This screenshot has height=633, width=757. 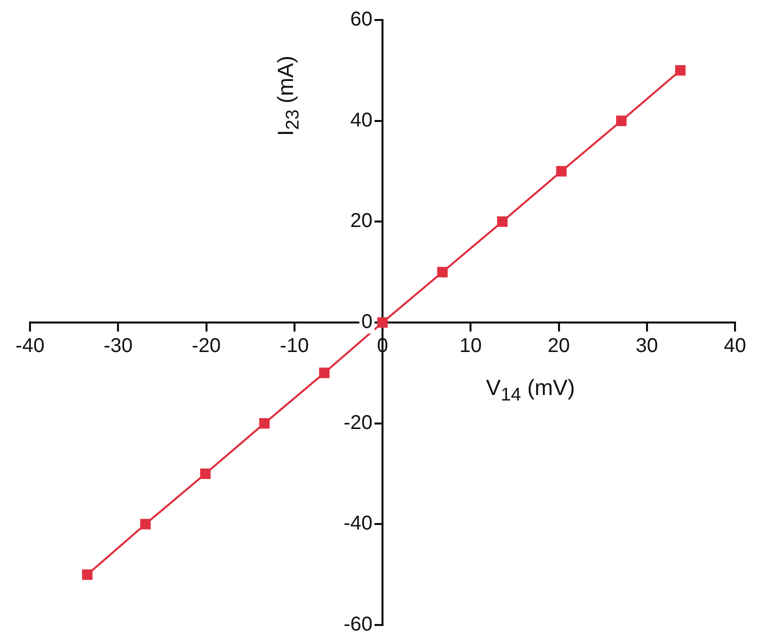 I want to click on x-tick-label: 20, so click(x=559, y=346).